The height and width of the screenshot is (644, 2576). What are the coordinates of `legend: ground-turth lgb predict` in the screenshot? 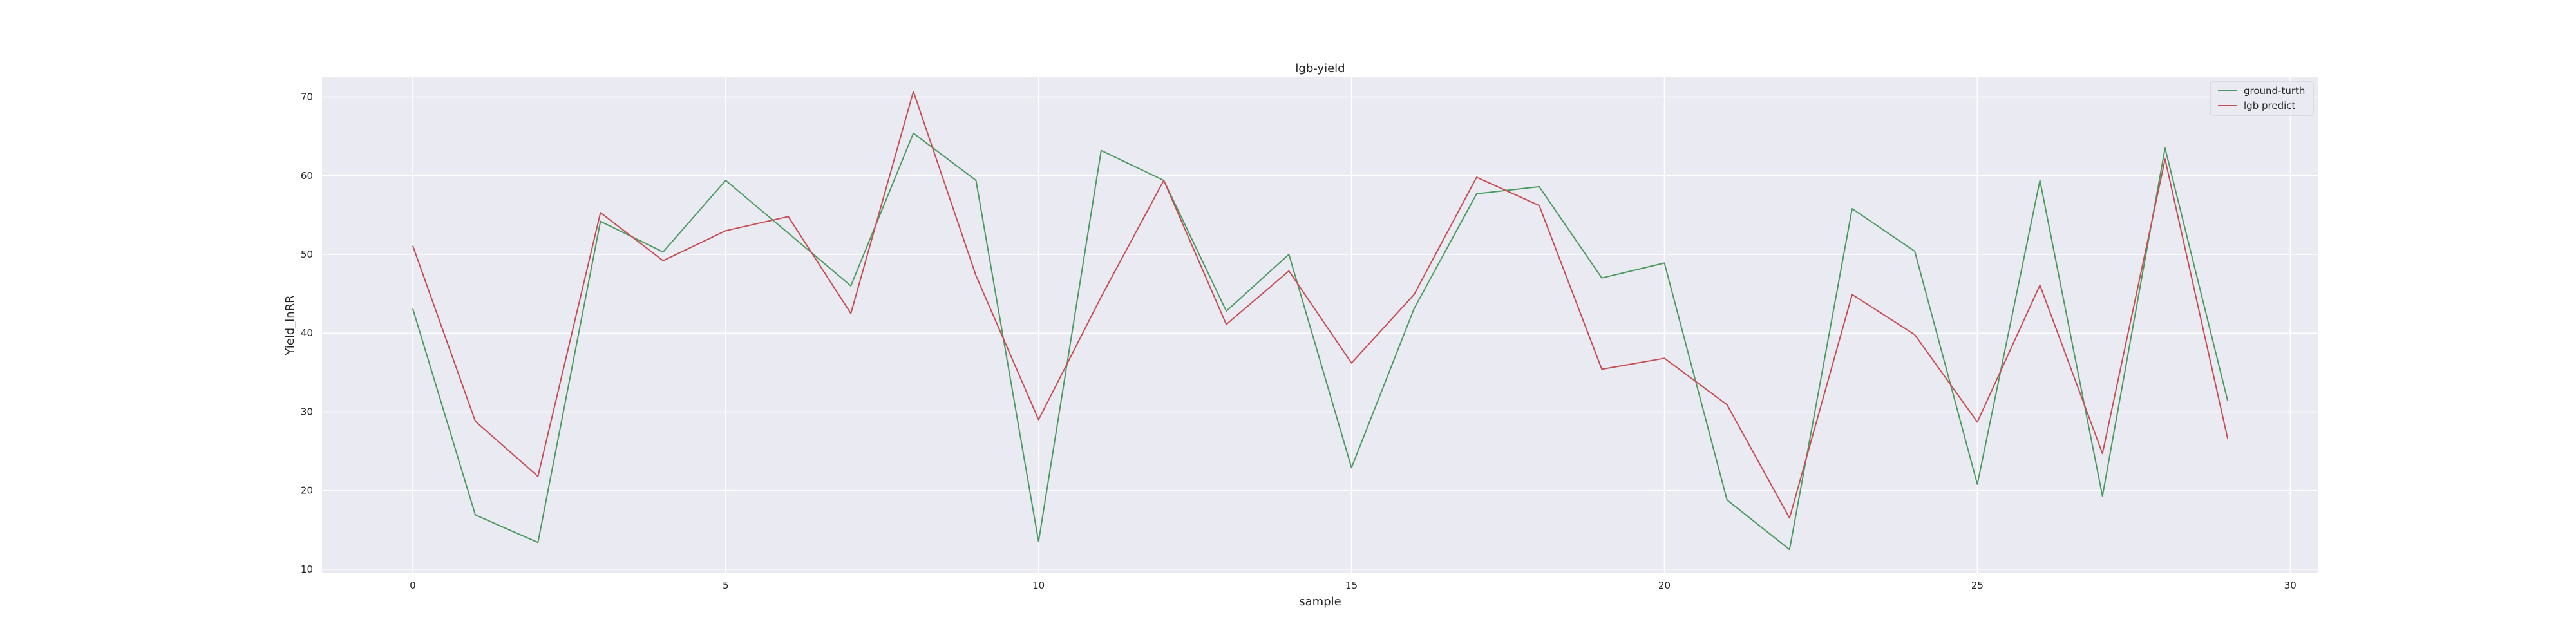 It's located at (2262, 99).